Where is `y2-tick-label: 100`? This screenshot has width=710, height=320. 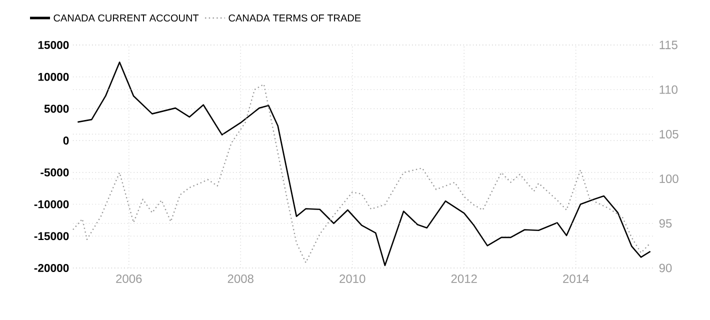 y2-tick-label: 100 is located at coordinates (669, 179).